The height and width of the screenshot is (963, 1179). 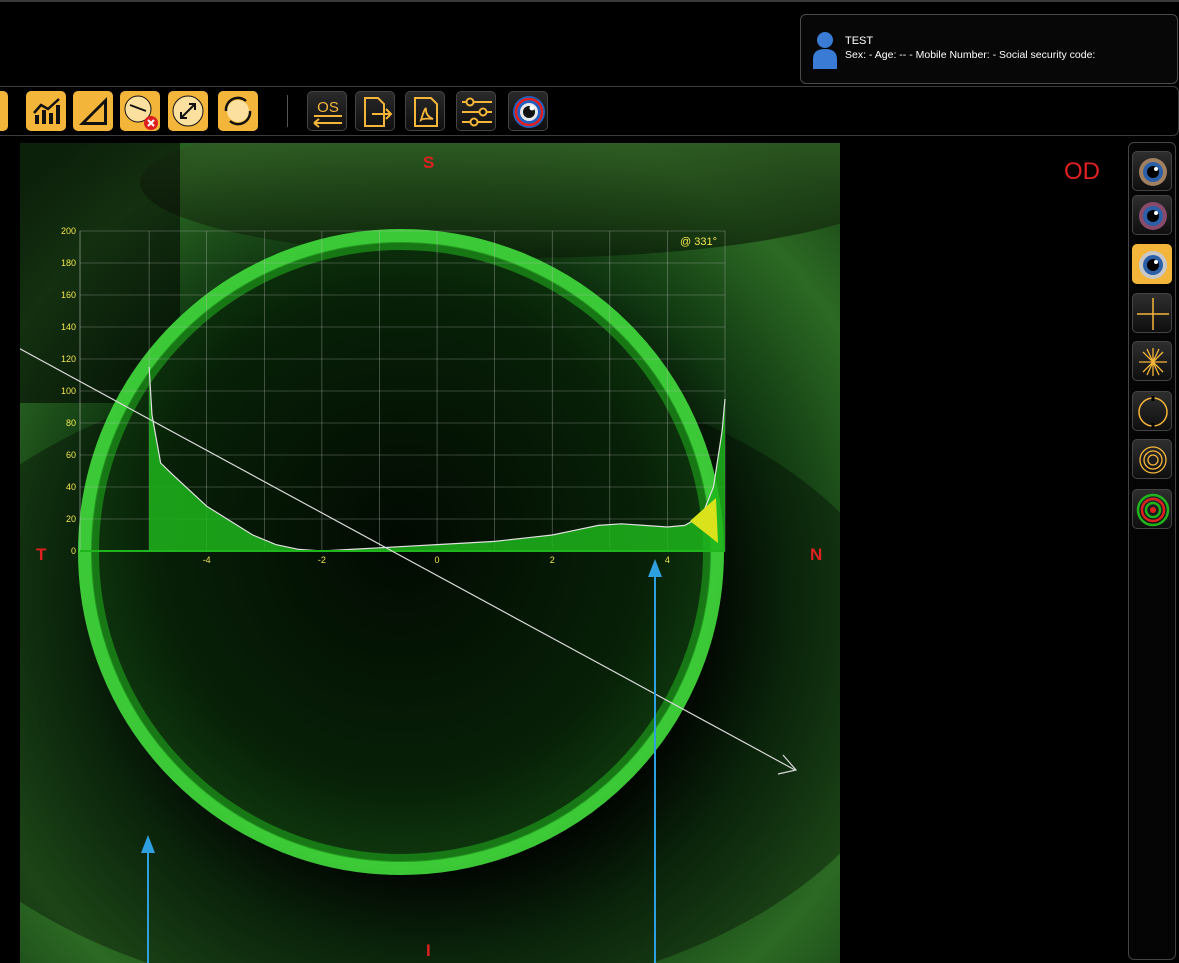 I want to click on angle-pointer, so click(x=704, y=520).